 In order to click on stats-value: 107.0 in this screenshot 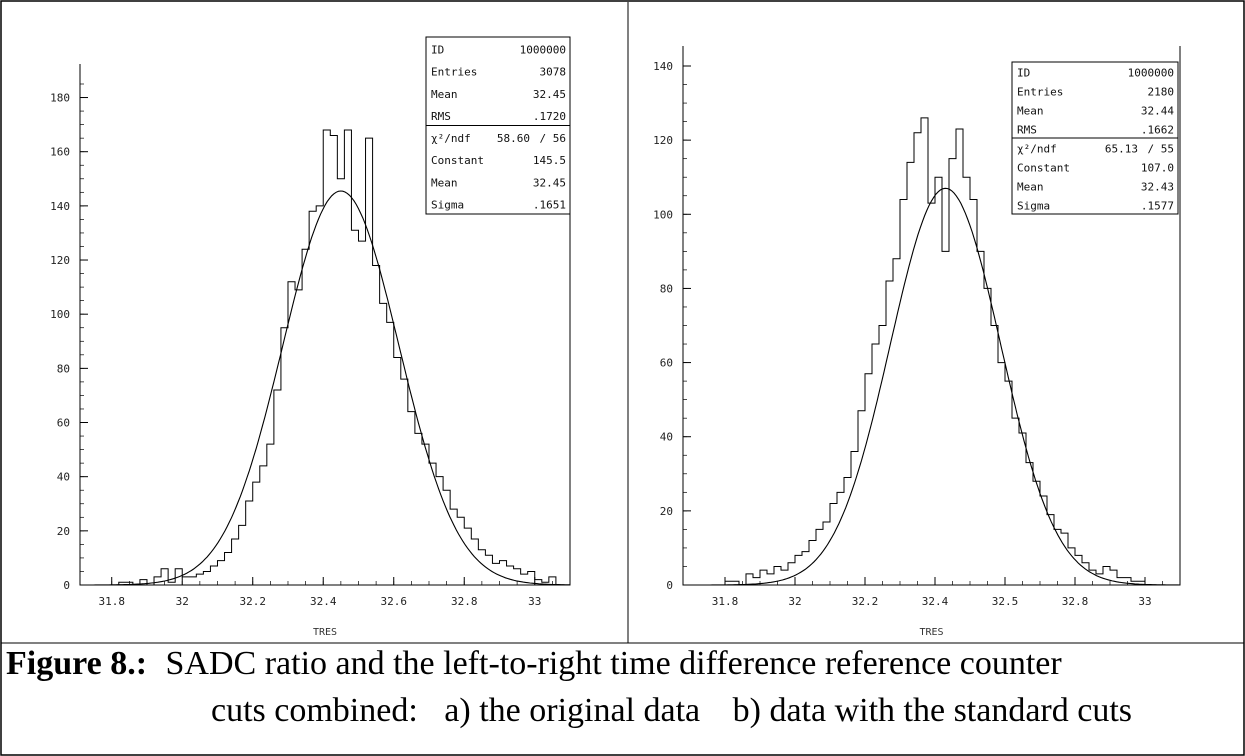, I will do `click(1157, 167)`.